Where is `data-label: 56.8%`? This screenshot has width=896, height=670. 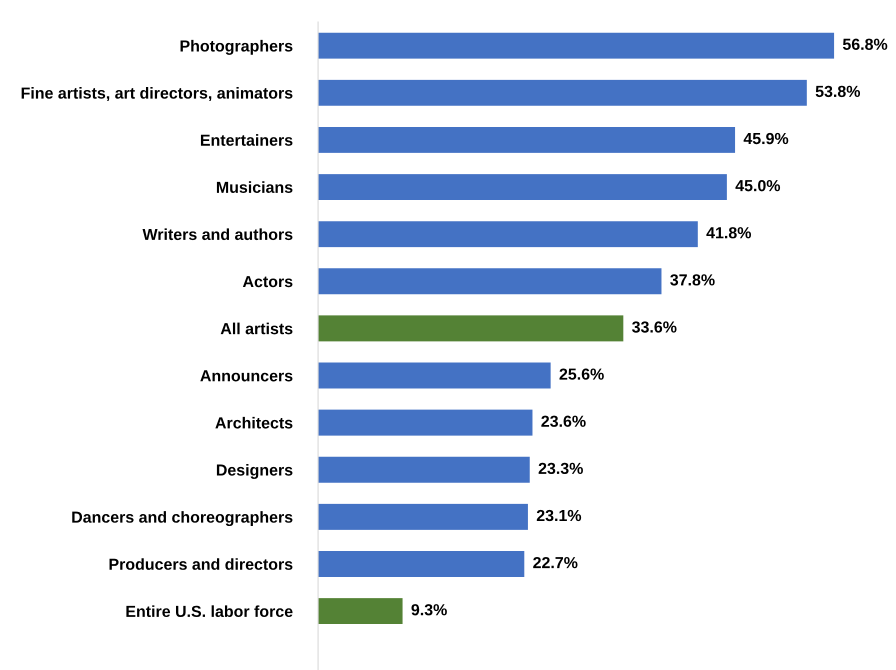 data-label: 56.8% is located at coordinates (865, 44).